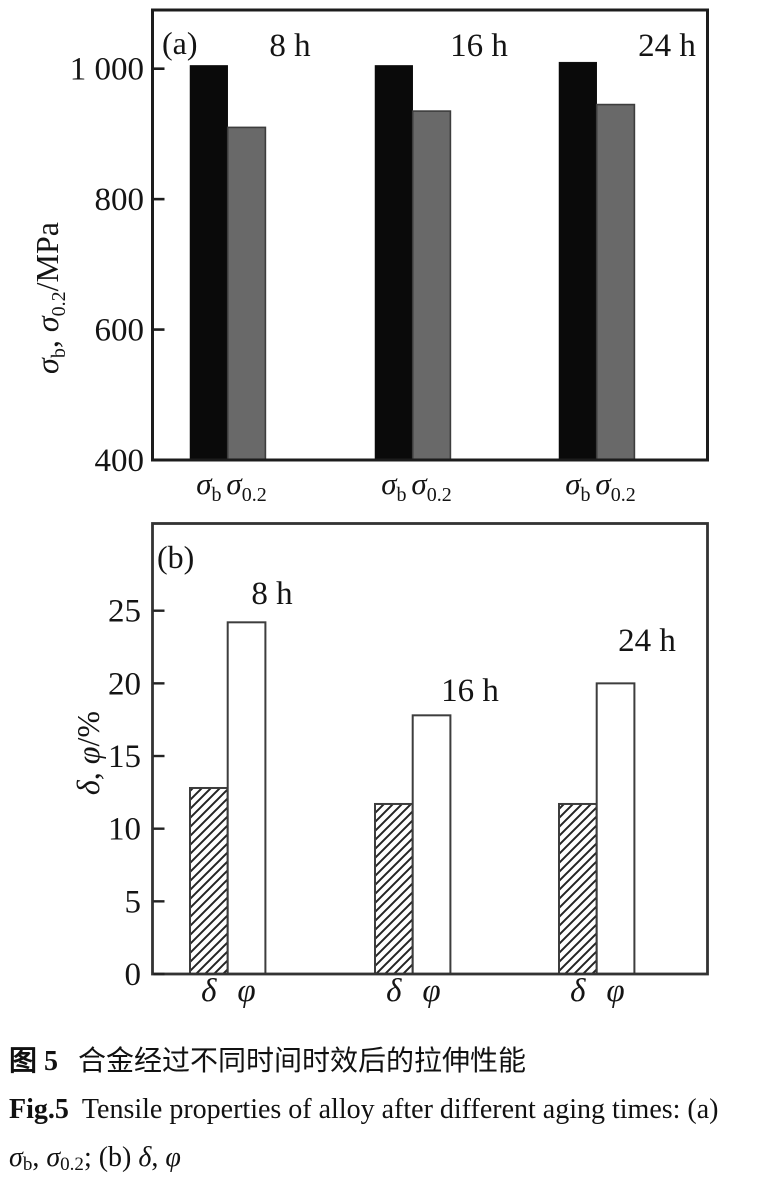 Image resolution: width=763 pixels, height=1186 pixels. I want to click on bar-sigma-0-2-24h, so click(615, 282).